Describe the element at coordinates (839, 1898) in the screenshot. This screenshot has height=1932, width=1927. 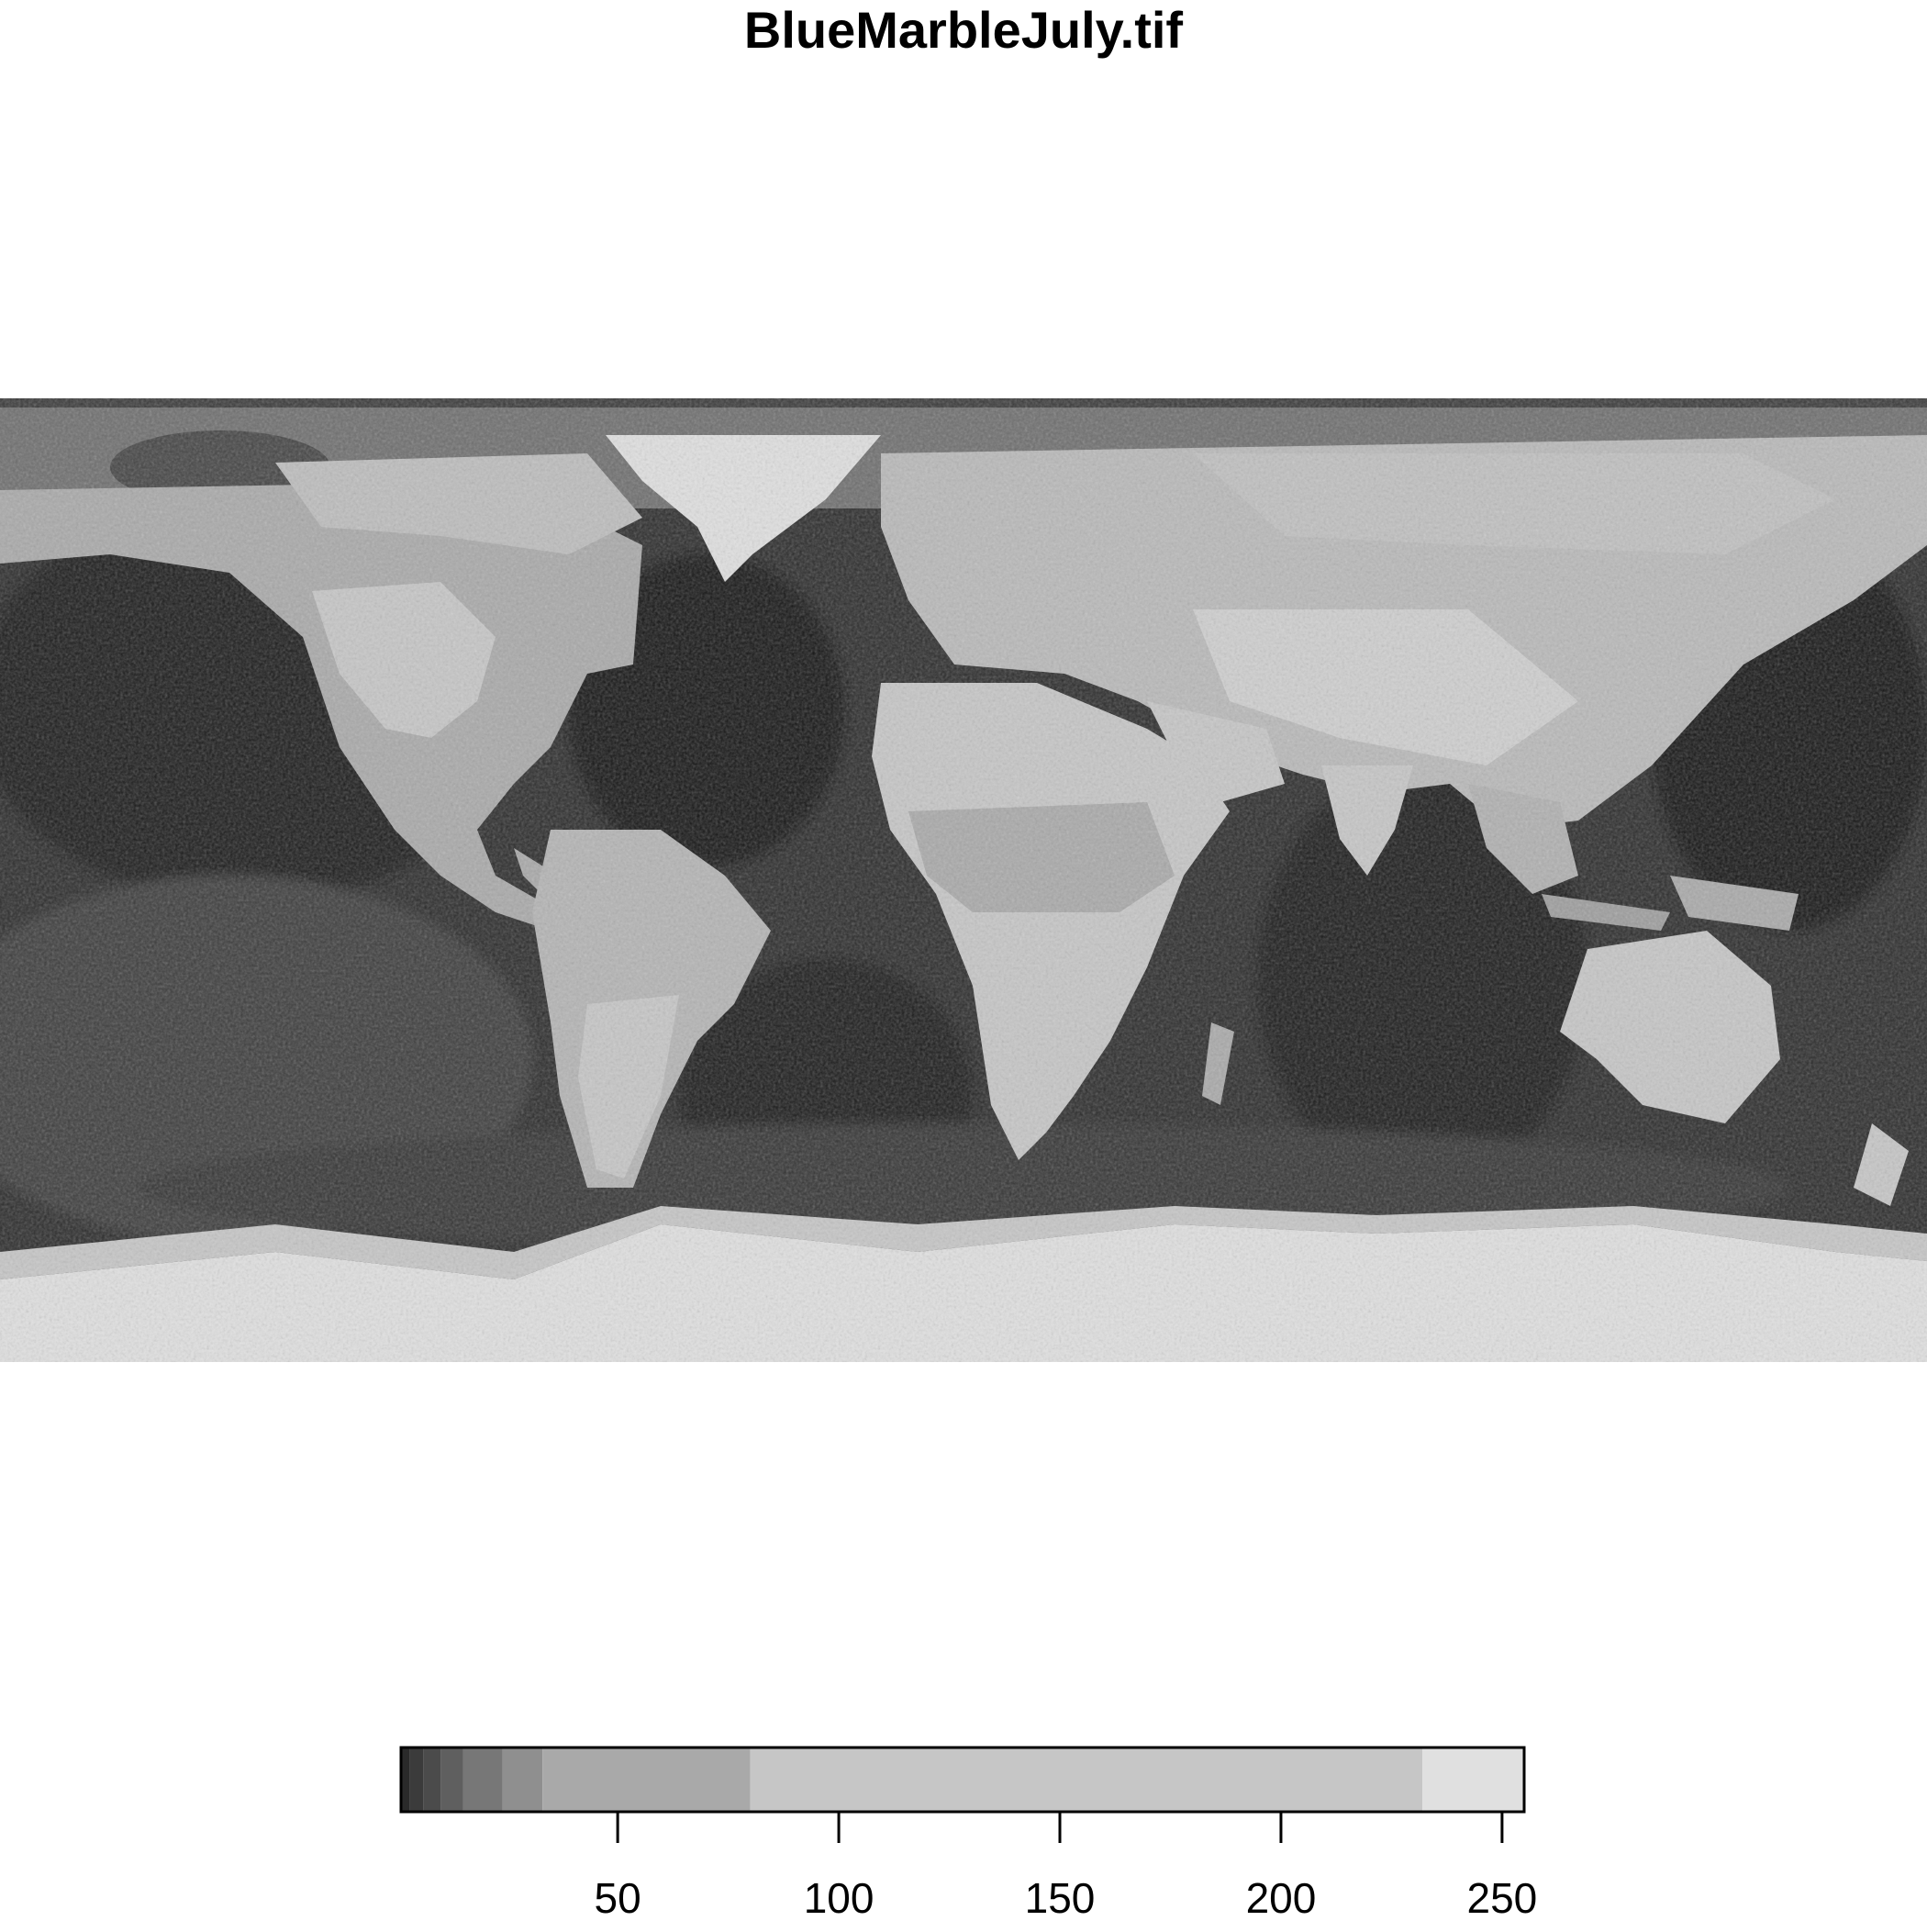
I see `colorbar-tick-label: 100` at that location.